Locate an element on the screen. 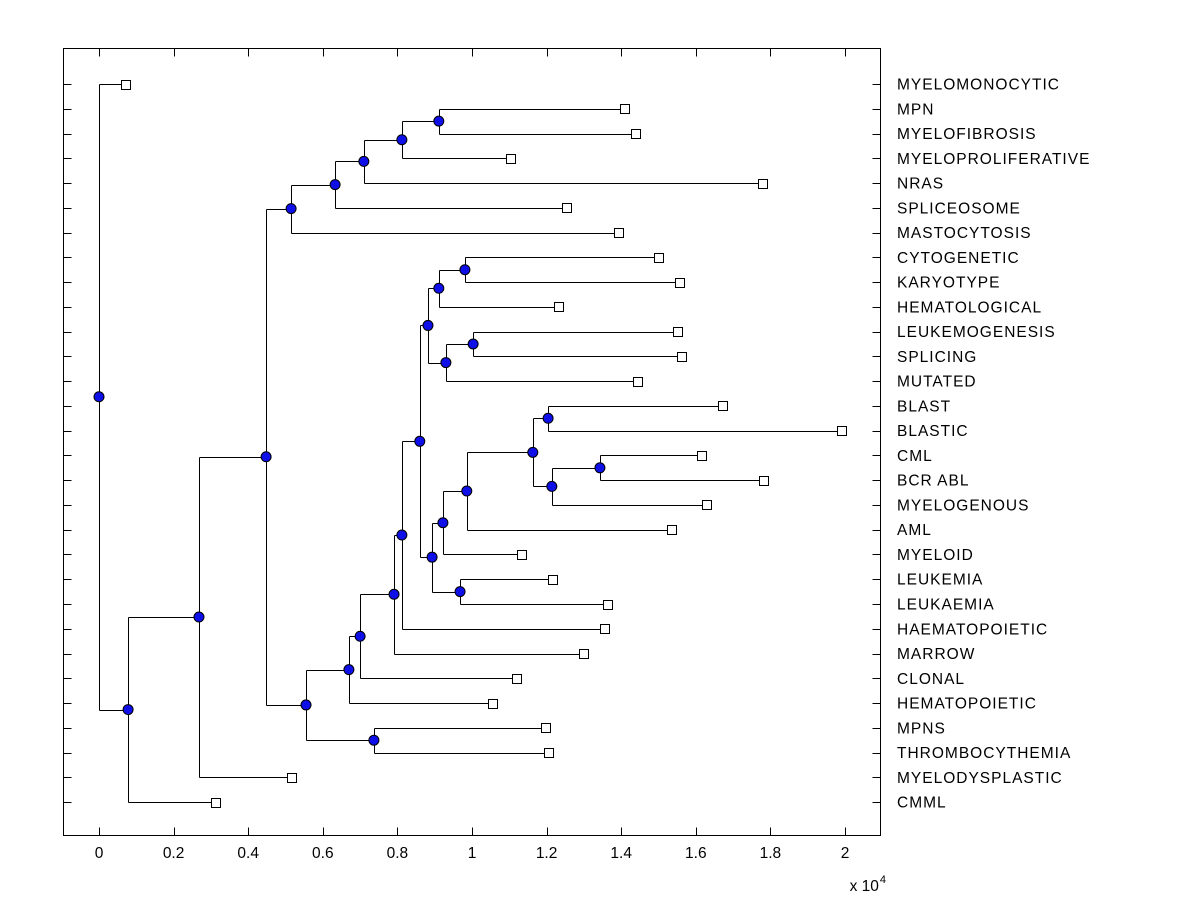 The image size is (1200, 900). leaf-label: LEUKEMOGENESIS is located at coordinates (976, 332).